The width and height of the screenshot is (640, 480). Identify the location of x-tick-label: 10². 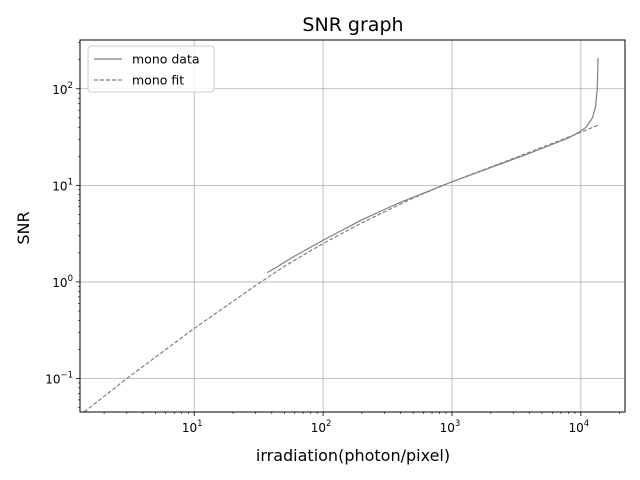
(321, 427).